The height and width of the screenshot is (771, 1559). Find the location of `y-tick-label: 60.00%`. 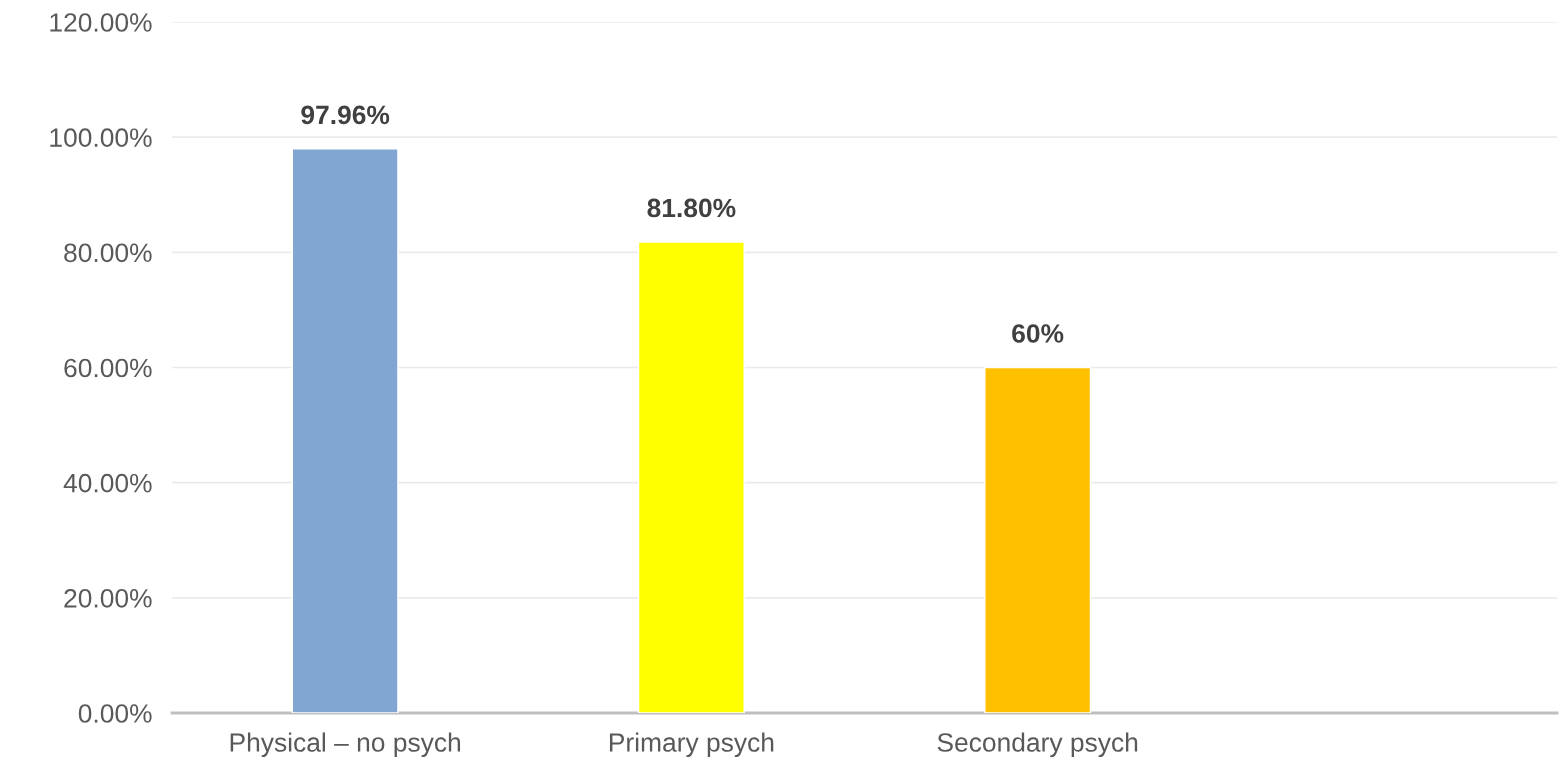

y-tick-label: 60.00% is located at coordinates (108, 368).